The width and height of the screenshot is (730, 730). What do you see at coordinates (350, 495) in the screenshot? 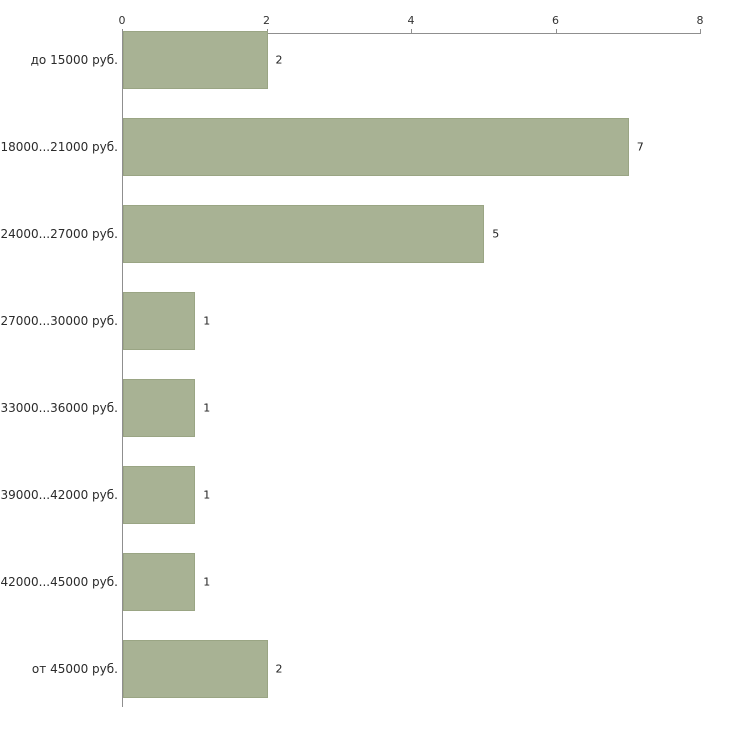
I see `bar-row: 39000...42000 руб. 1` at bounding box center [350, 495].